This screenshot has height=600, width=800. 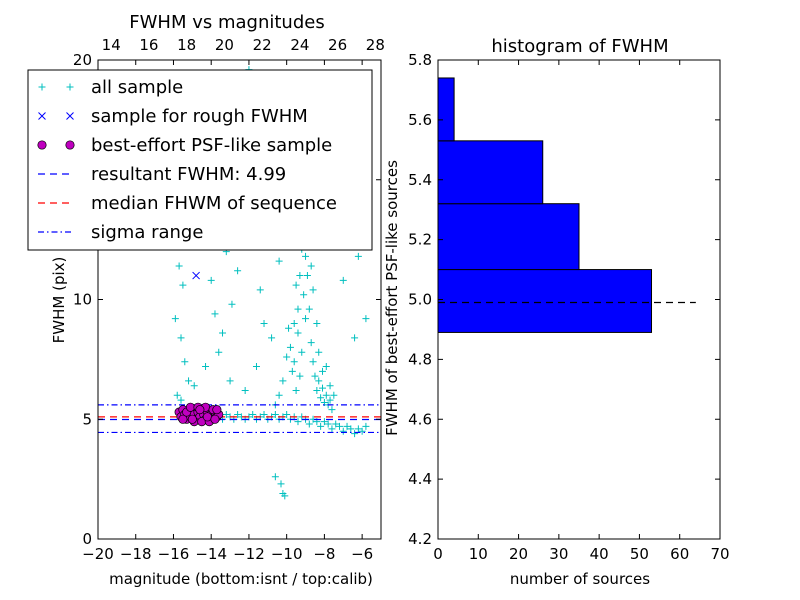 I want to click on histogram-plot-area, so click(x=566, y=205).